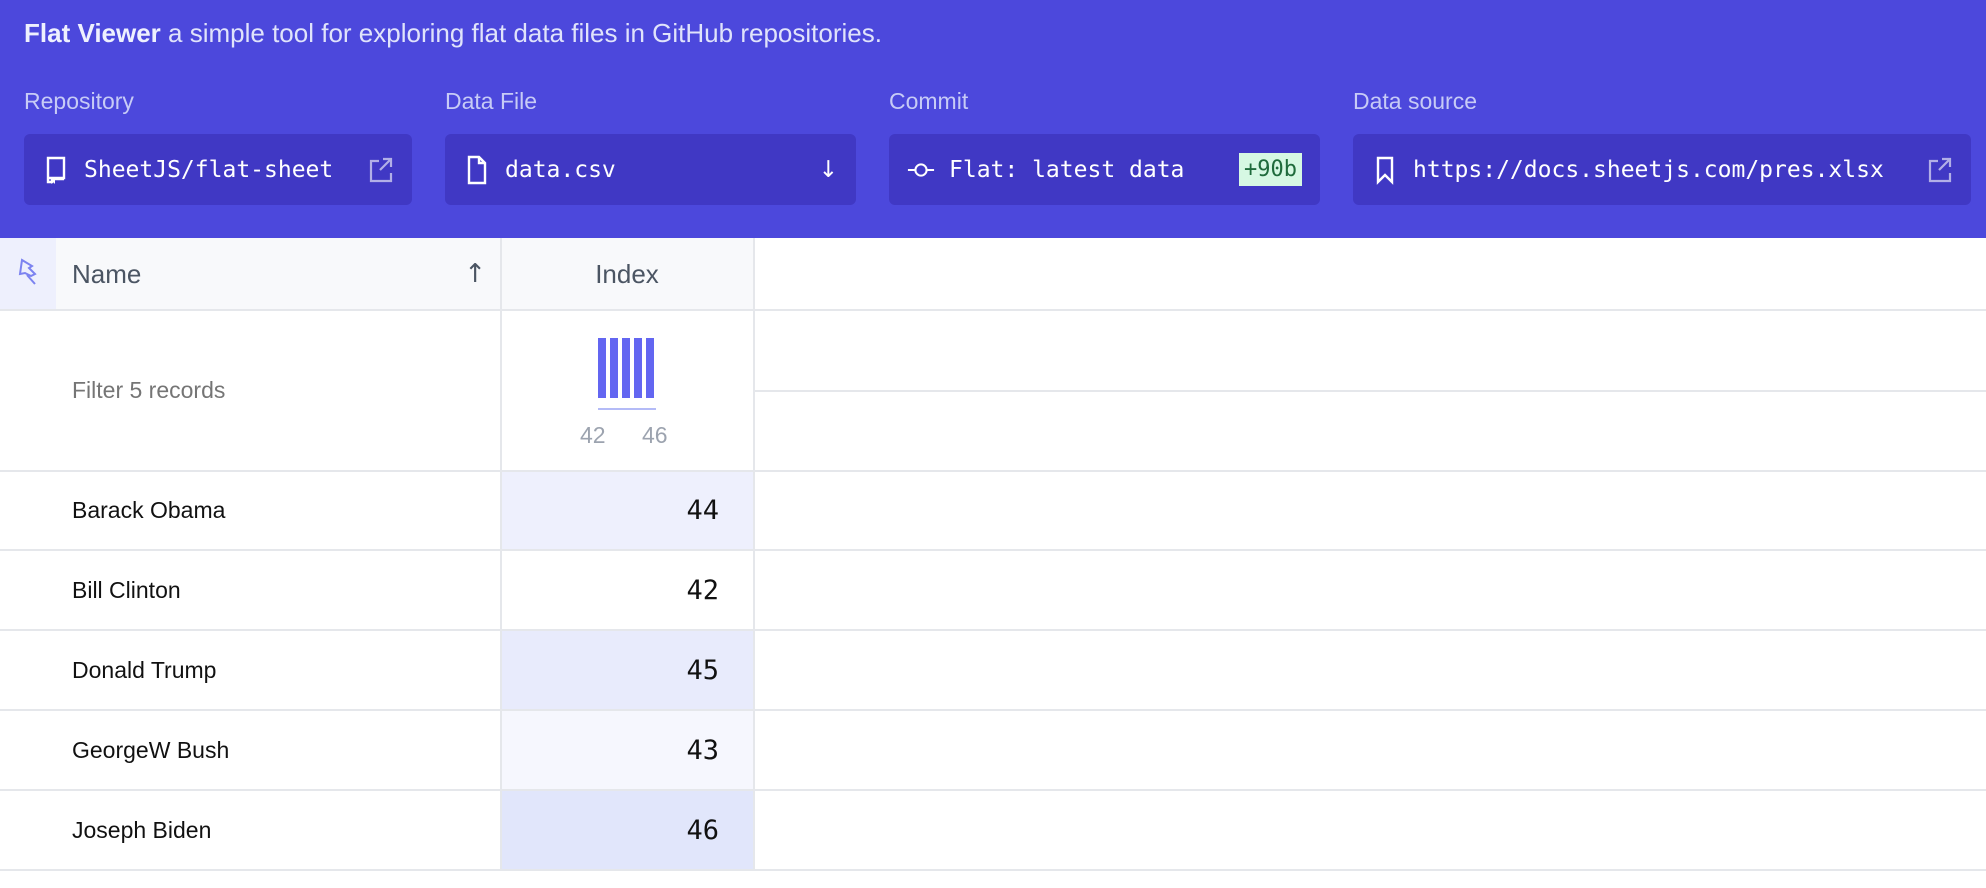  What do you see at coordinates (126, 589) in the screenshot?
I see `name-cell: Bill Clinton` at bounding box center [126, 589].